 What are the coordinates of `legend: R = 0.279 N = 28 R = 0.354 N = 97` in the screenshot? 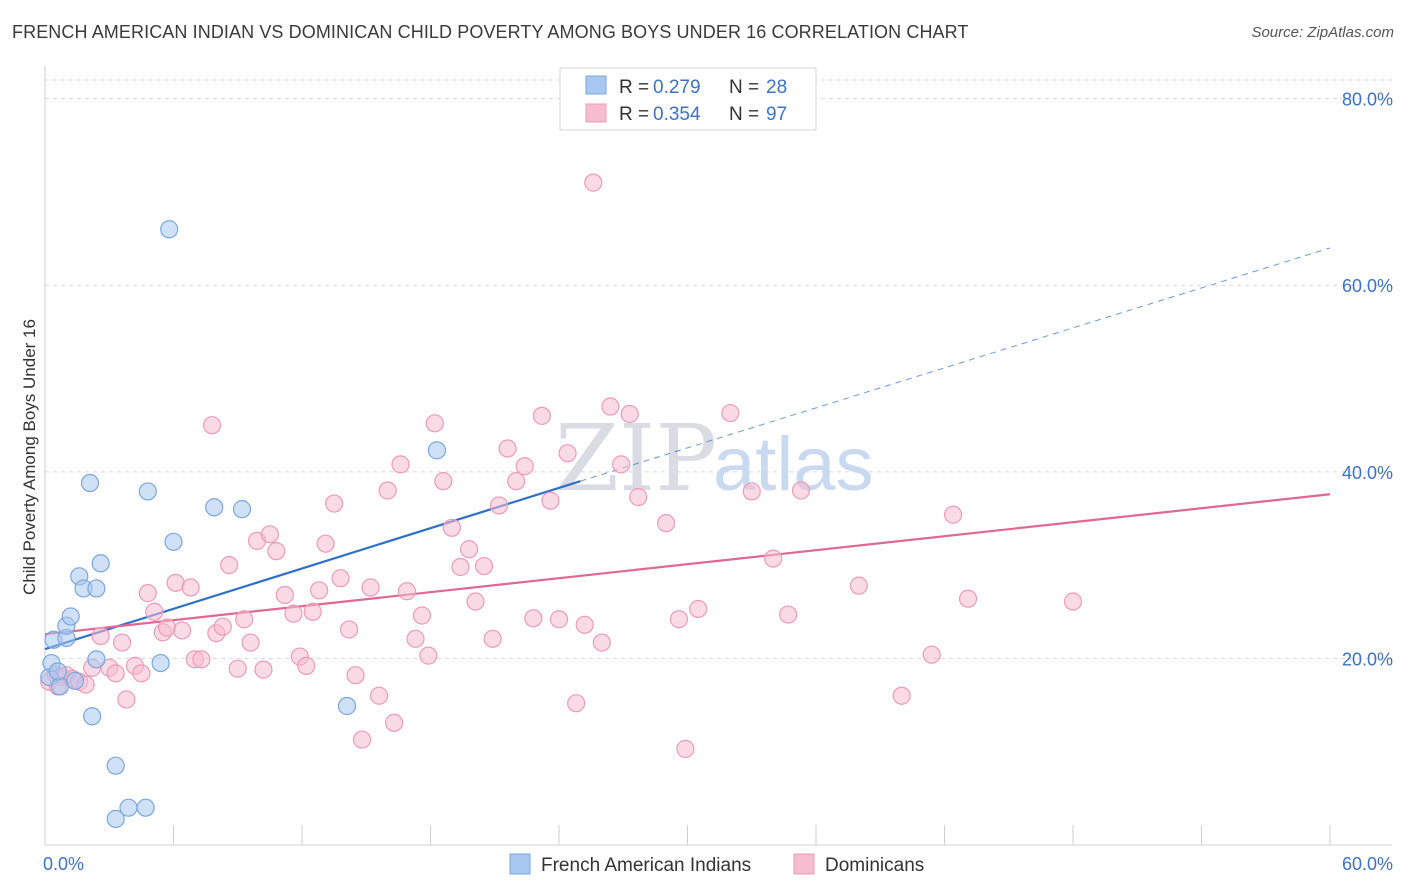 It's located at (688, 99).